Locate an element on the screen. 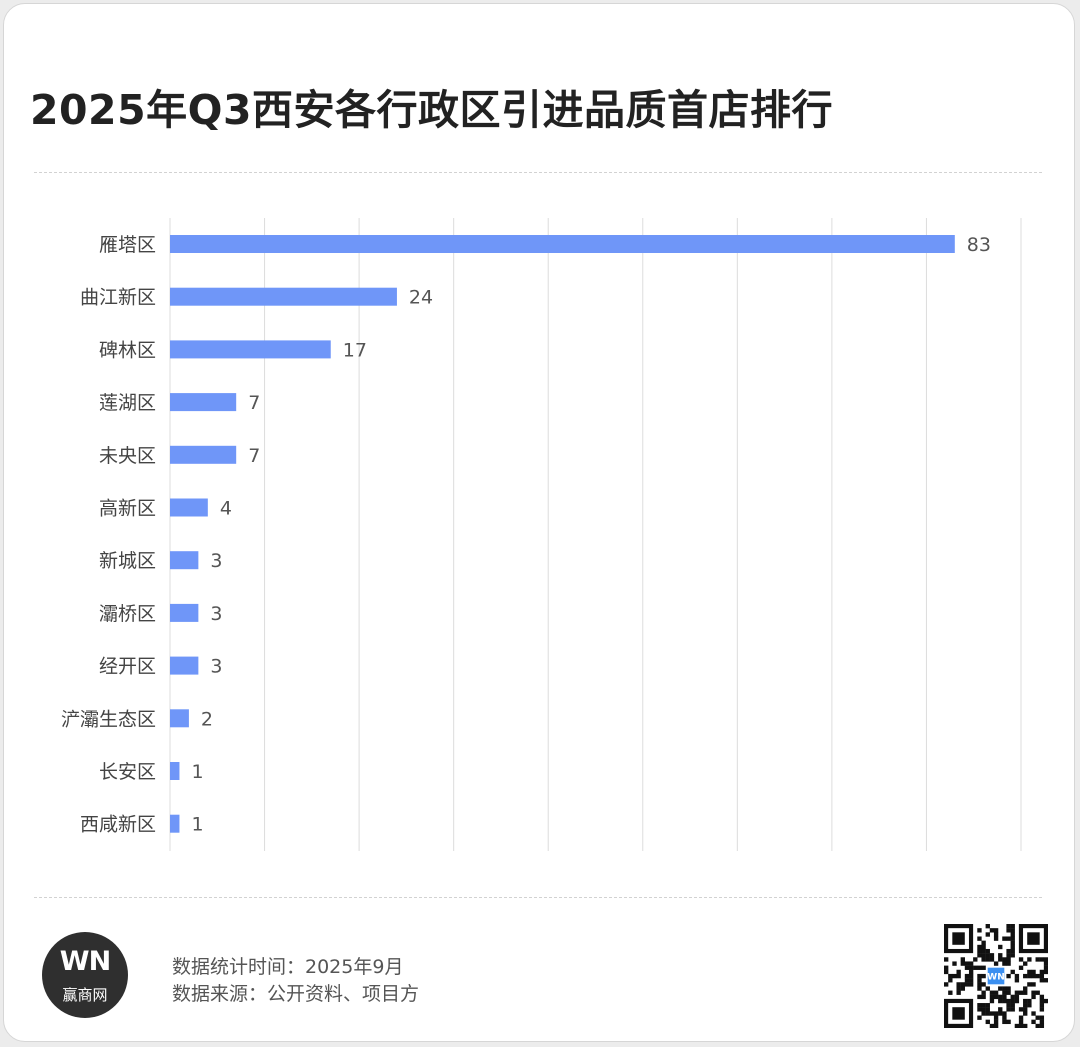  value-label: 83 is located at coordinates (979, 245).